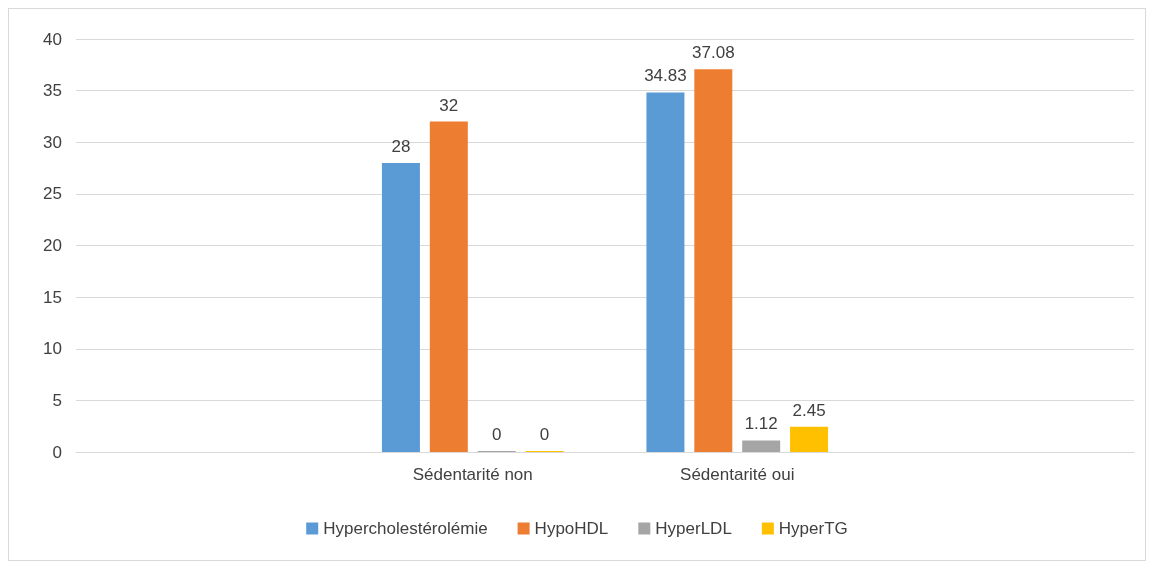  I want to click on y-tick-label: 40, so click(52, 39).